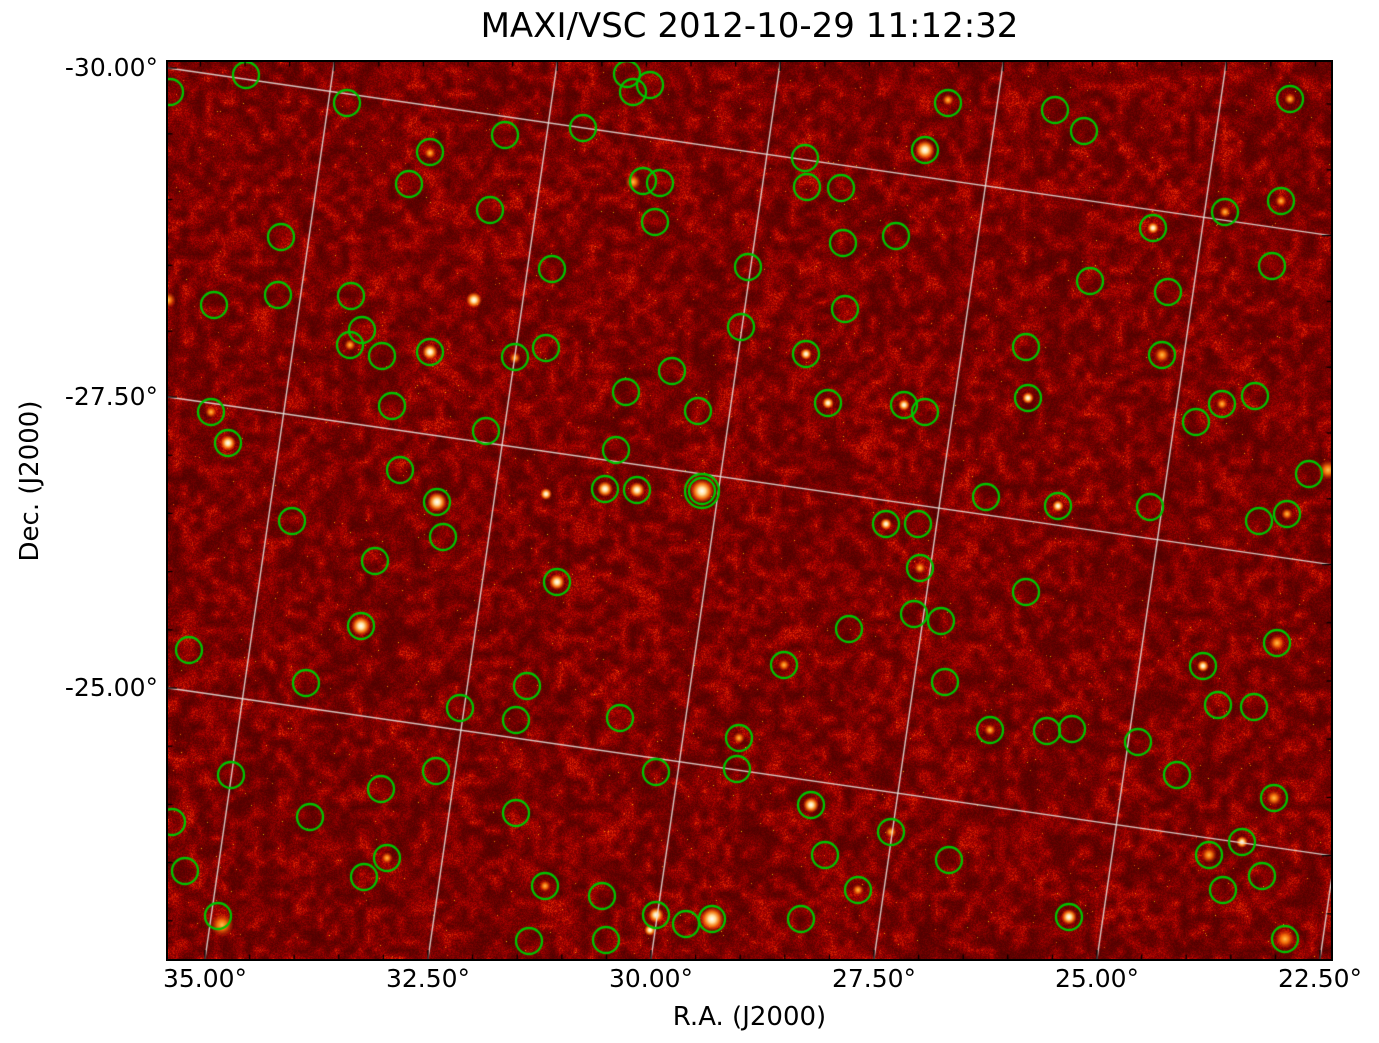  What do you see at coordinates (111, 687) in the screenshot?
I see `y-tick-label: -25.00°` at bounding box center [111, 687].